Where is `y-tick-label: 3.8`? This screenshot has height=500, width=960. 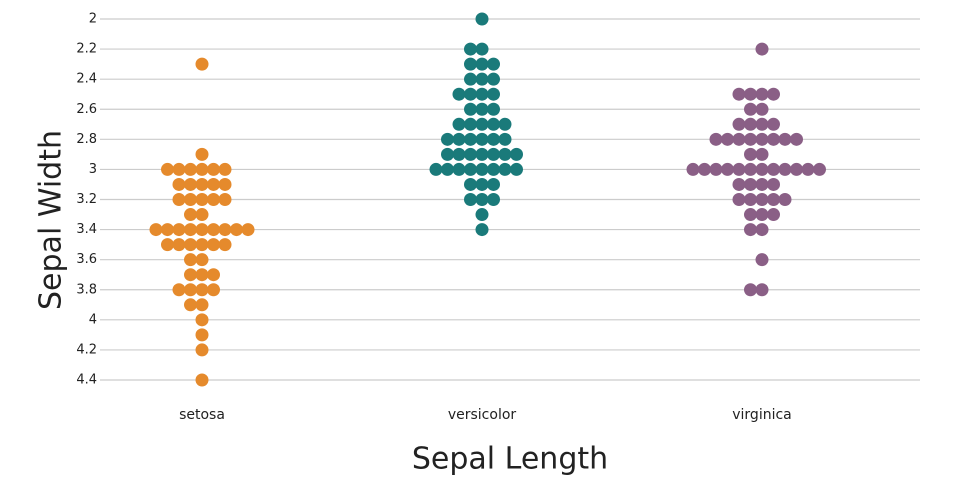
y-tick-label: 3.8 is located at coordinates (86, 289).